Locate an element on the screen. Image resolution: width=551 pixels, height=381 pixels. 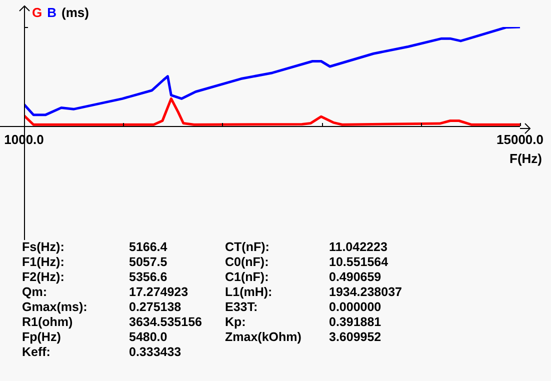
x-axis-title: F(Hz) is located at coordinates (526, 158).